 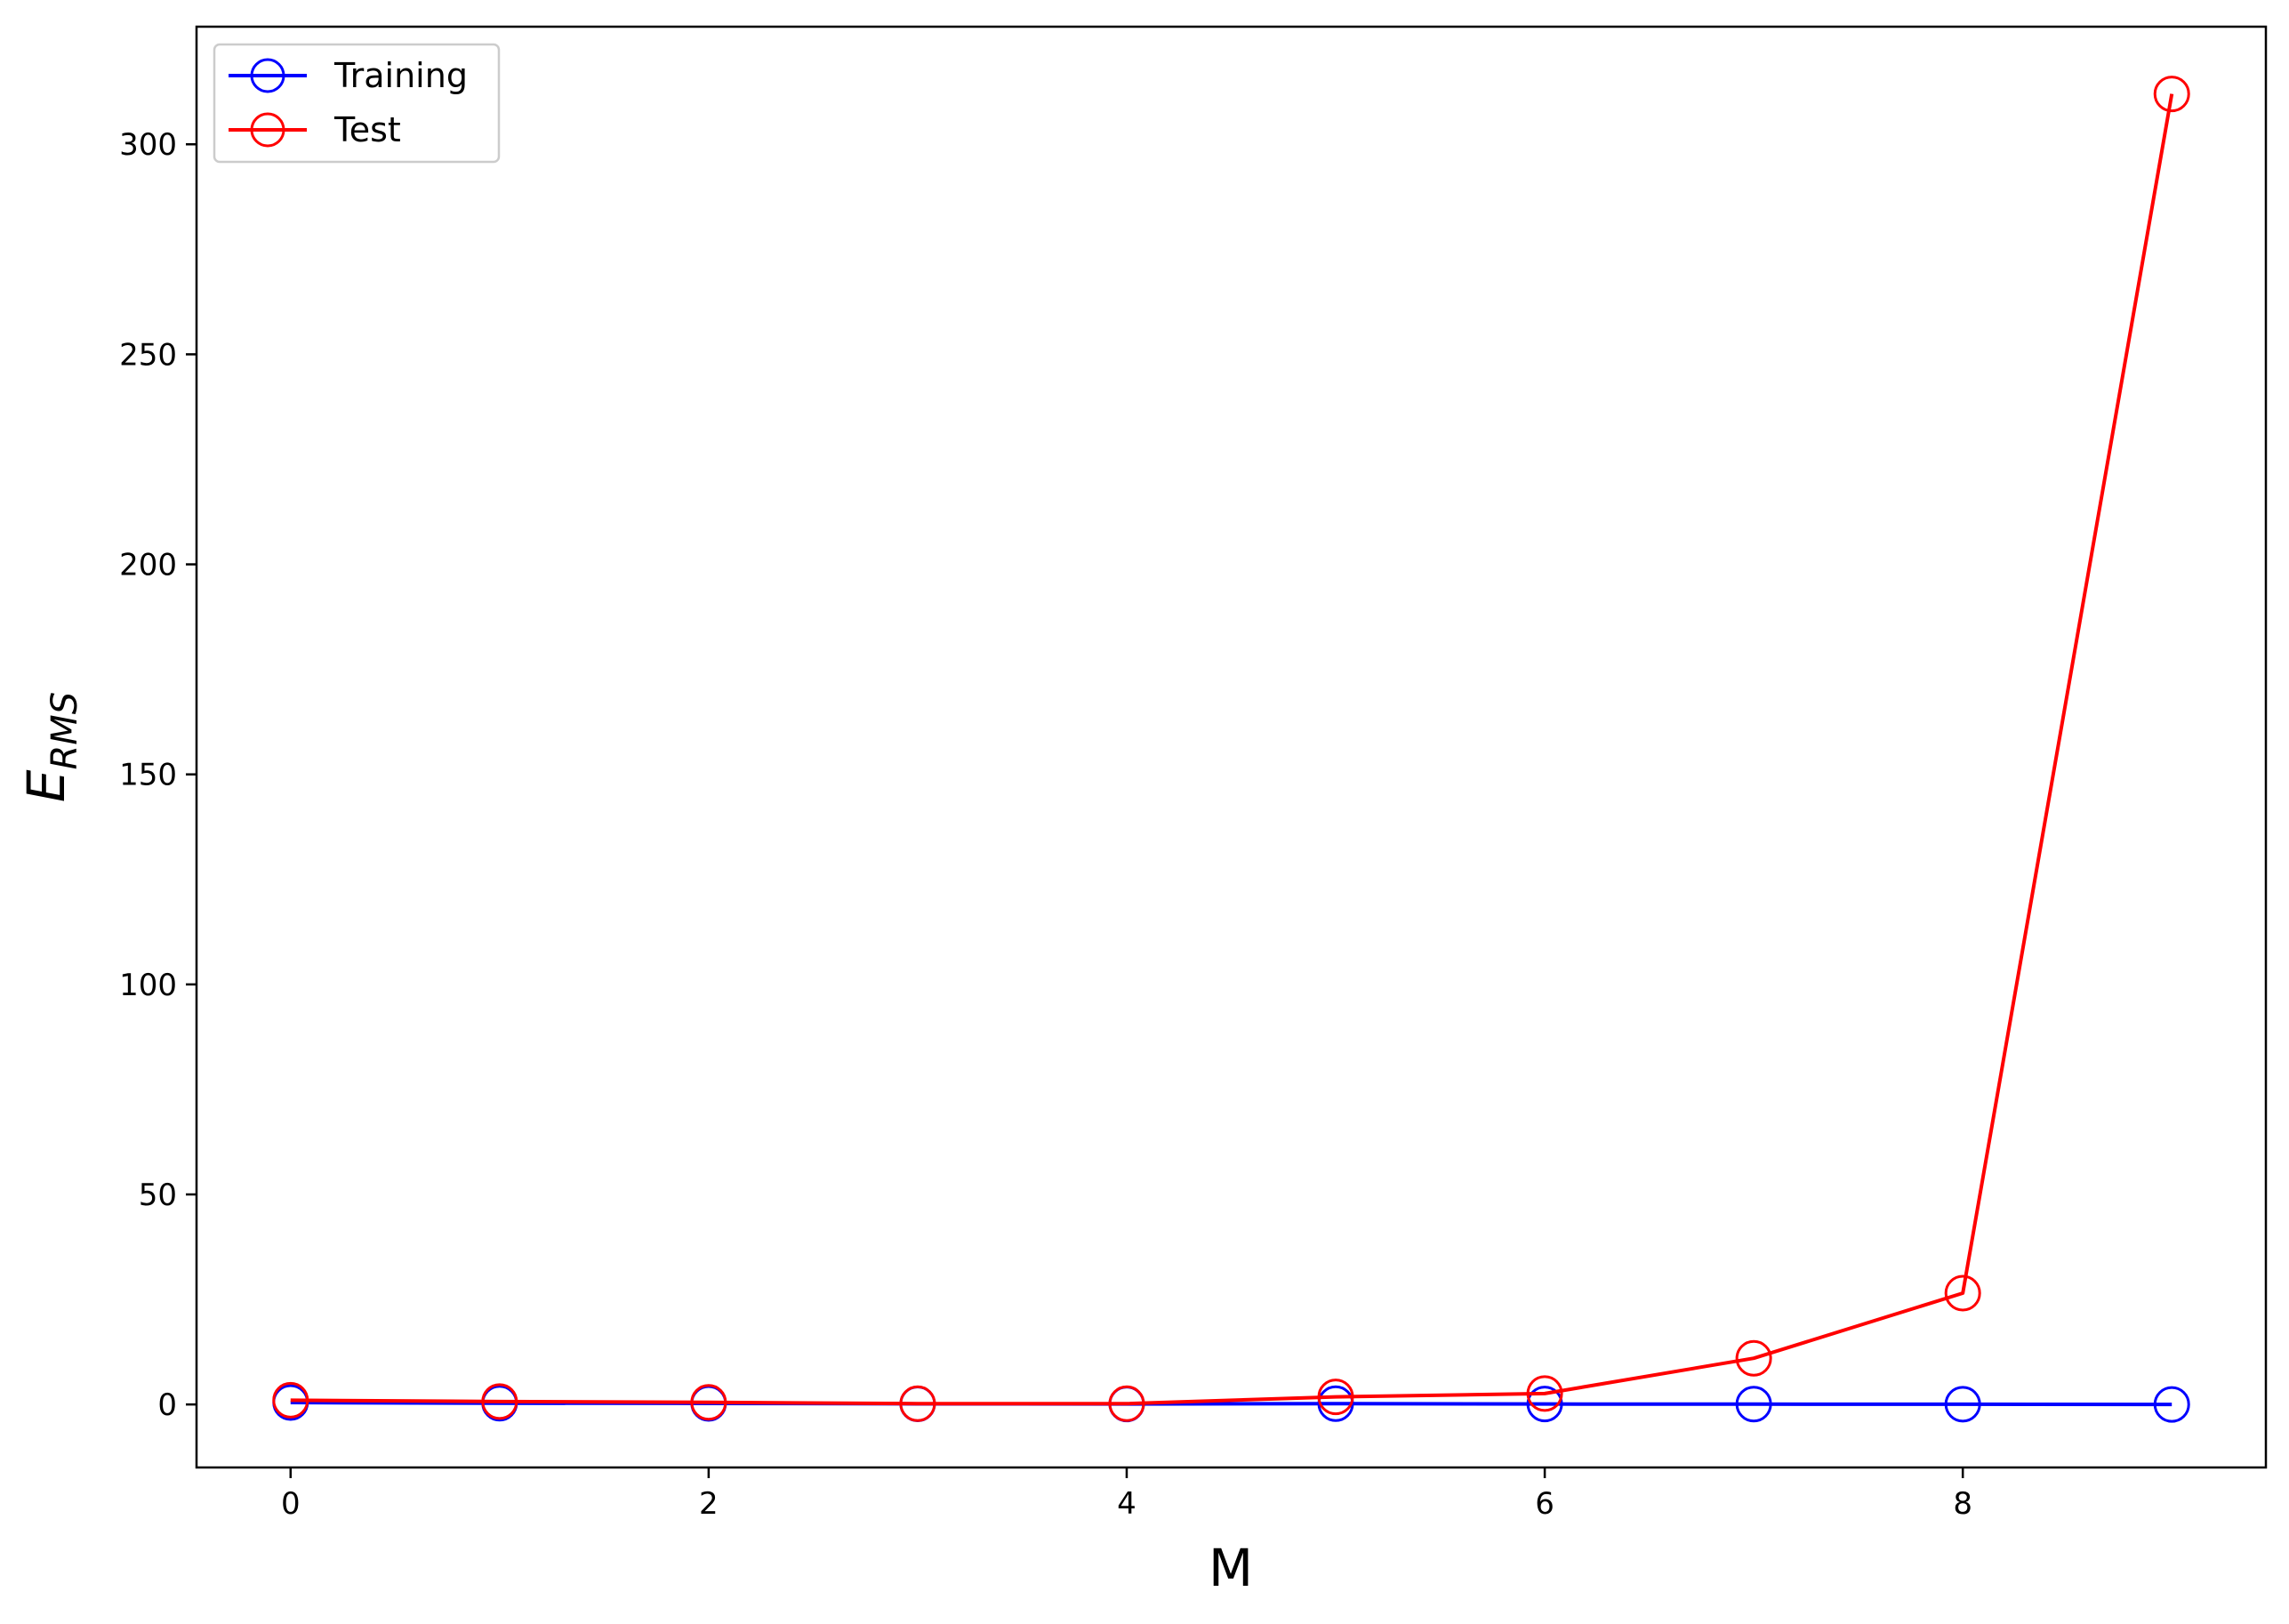 What do you see at coordinates (268, 130) in the screenshot?
I see `legend-test-marker` at bounding box center [268, 130].